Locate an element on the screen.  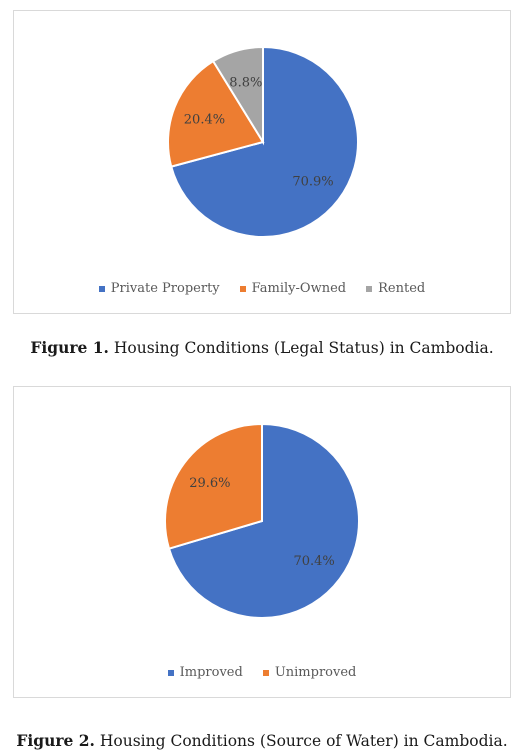
caption-label: Figure 1. is located at coordinates (69, 347).